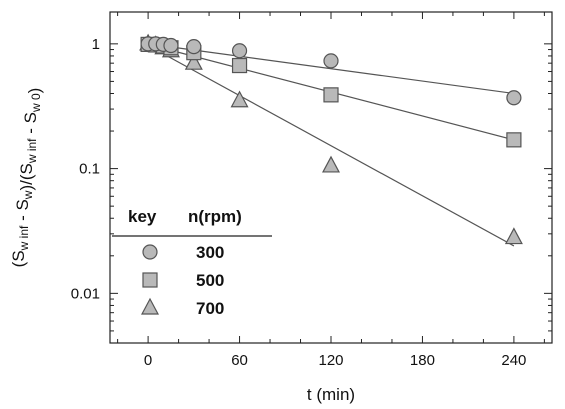 The image size is (565, 409). What do you see at coordinates (210, 280) in the screenshot?
I see `legend-label-500: 500` at bounding box center [210, 280].